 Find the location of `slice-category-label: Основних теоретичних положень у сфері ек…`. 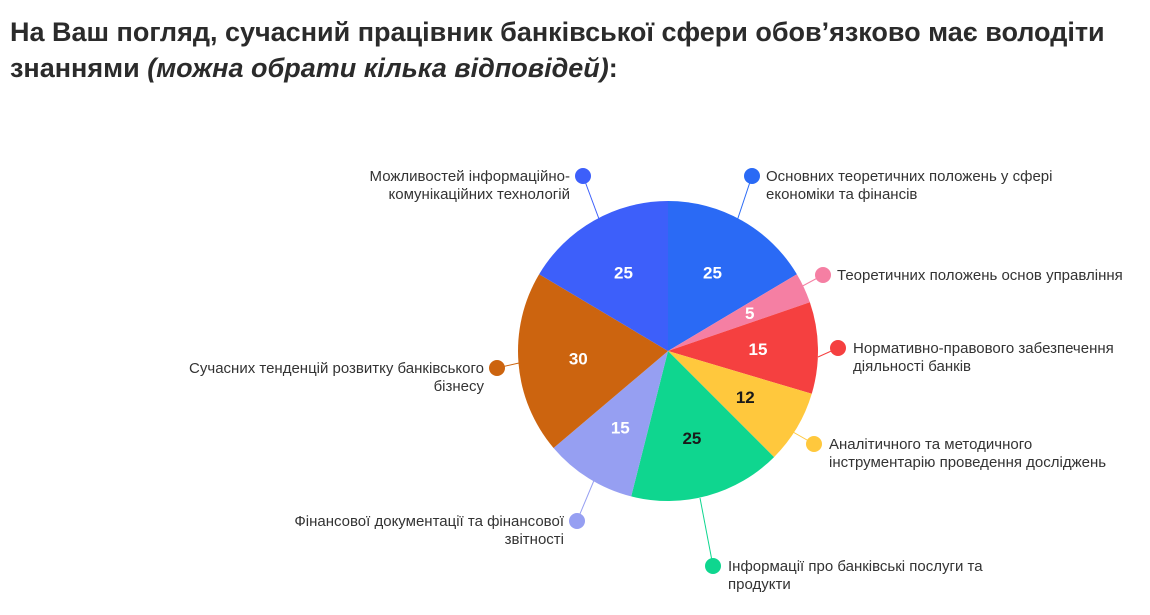

slice-category-label: Основних теоретичних положень у сфері ек… is located at coordinates (909, 185).